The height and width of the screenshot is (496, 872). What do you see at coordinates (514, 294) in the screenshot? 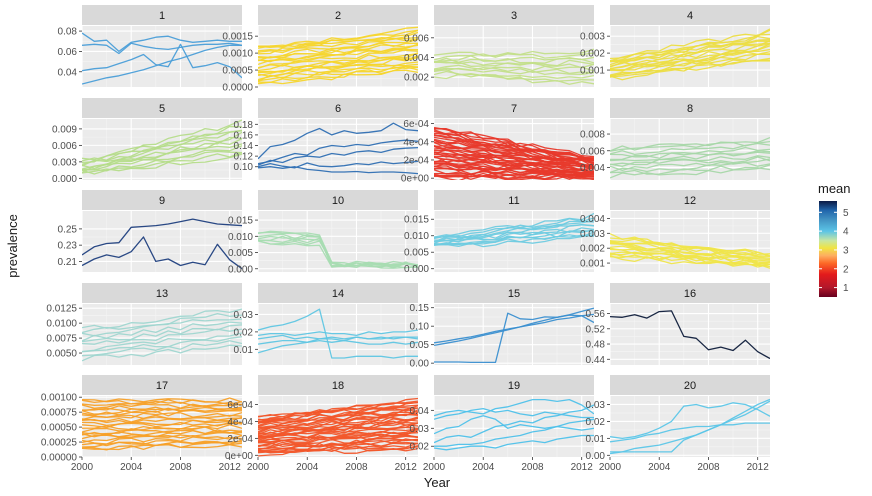
I see `facet-strip-label: 15` at bounding box center [514, 294].